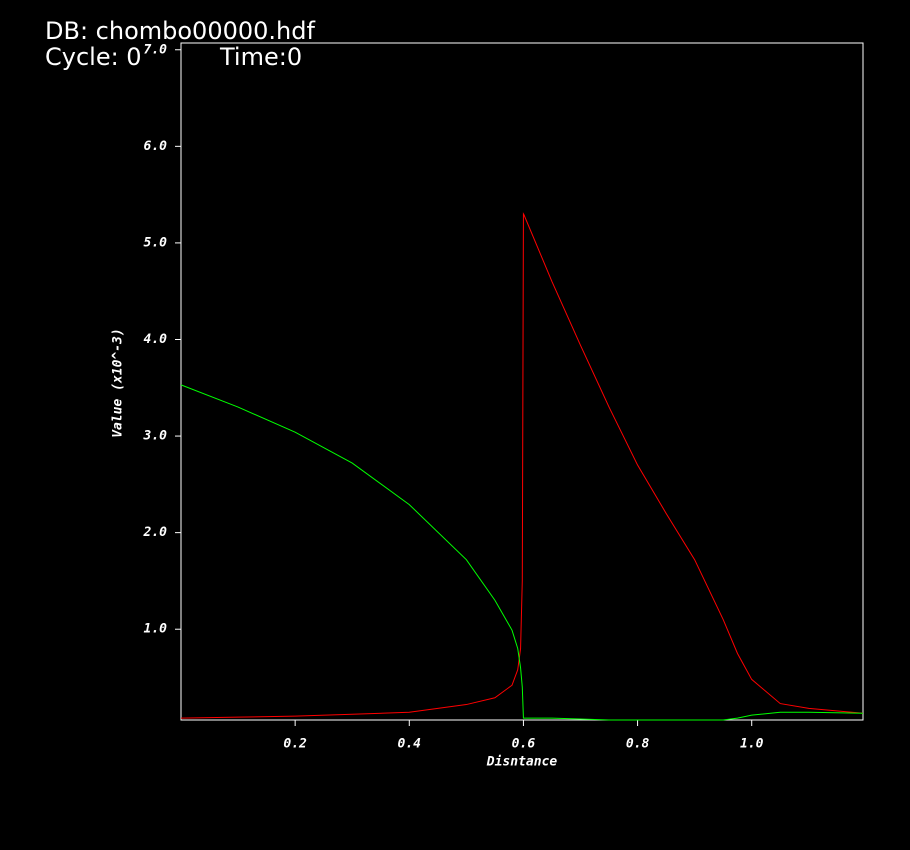  What do you see at coordinates (93, 57) in the screenshot?
I see `cycle-label: Cycle: 0` at bounding box center [93, 57].